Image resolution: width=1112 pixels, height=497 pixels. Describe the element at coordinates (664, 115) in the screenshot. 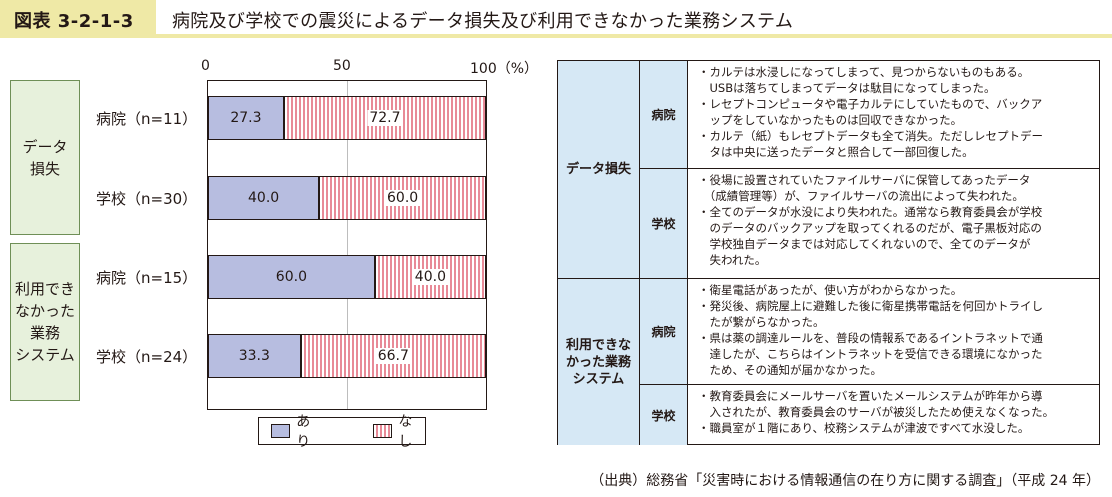

I see `table-sub-hospital-1: 病院` at that location.